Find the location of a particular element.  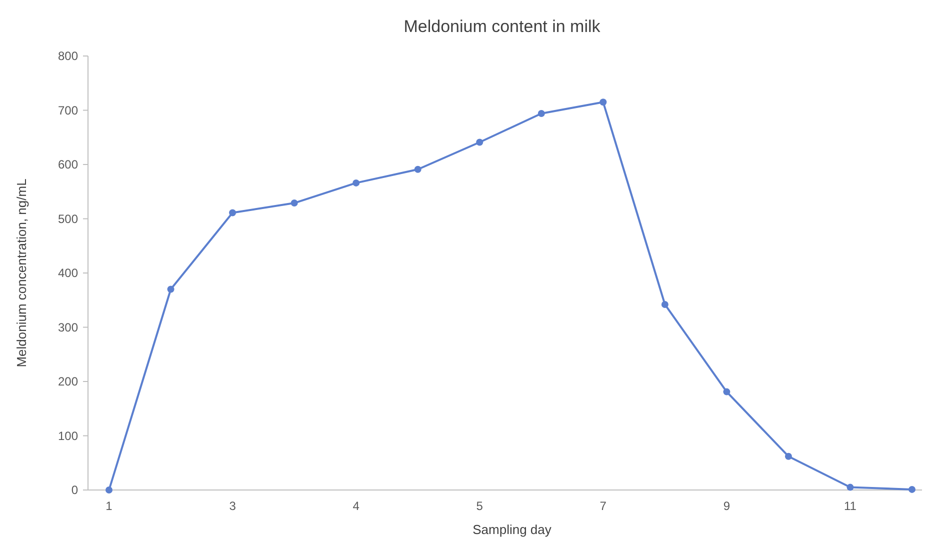

x-tick-label: 7 is located at coordinates (603, 506).